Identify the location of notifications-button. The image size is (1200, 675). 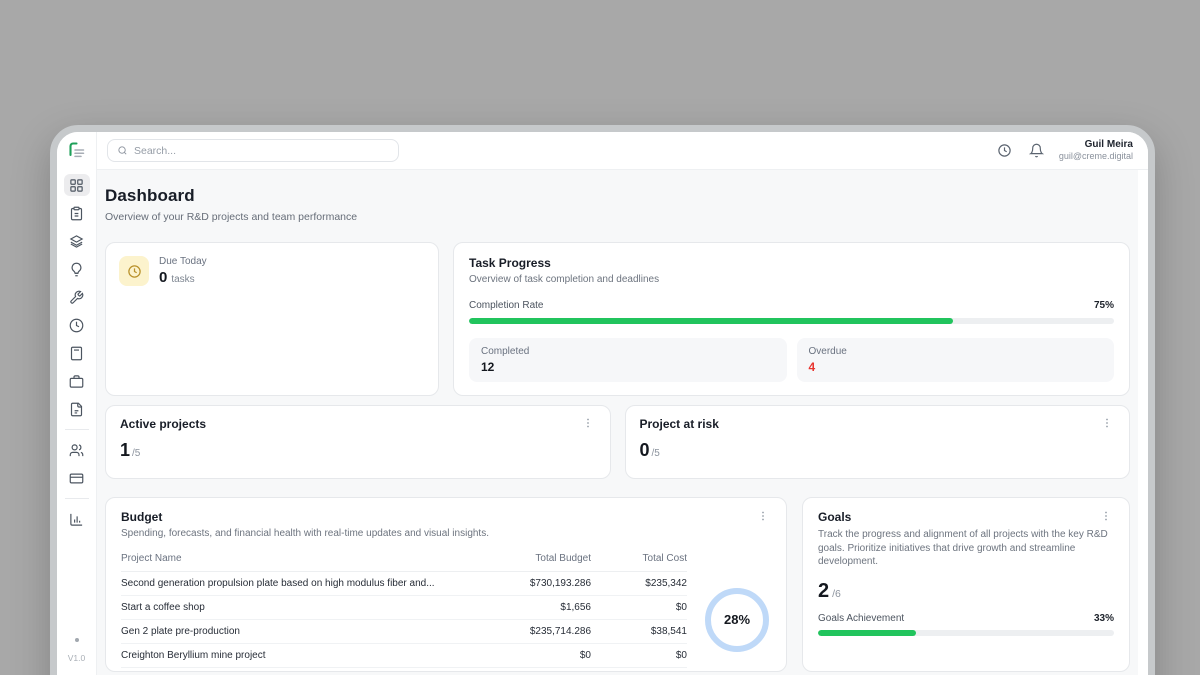
(1036, 151).